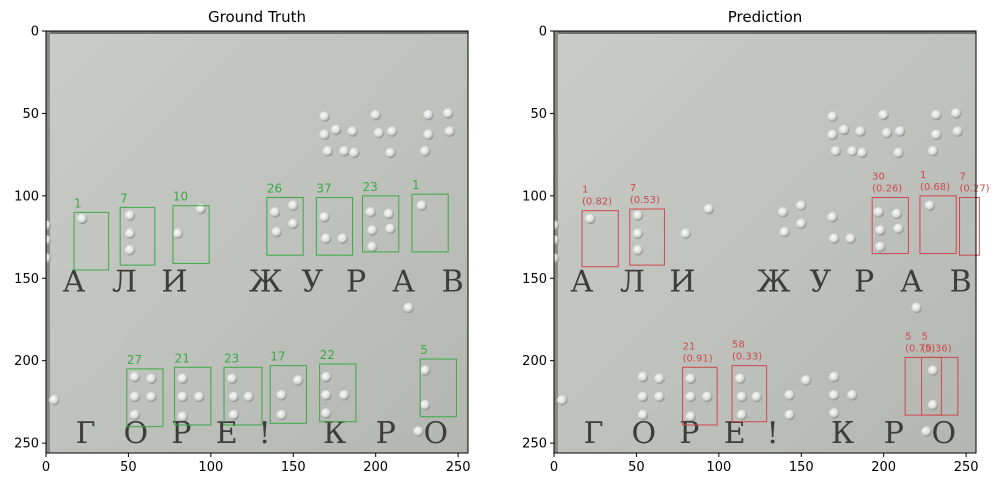 This screenshot has height=486, width=1000. Describe the element at coordinates (645, 194) in the screenshot. I see `bbox-label: 7 (0.53)` at that location.